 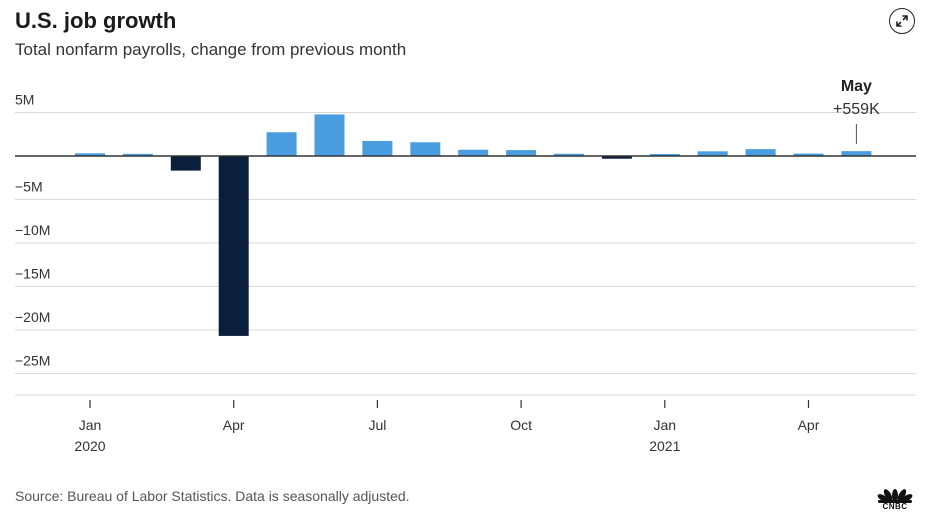 I want to click on y-tick-label: −10M, so click(x=32, y=230).